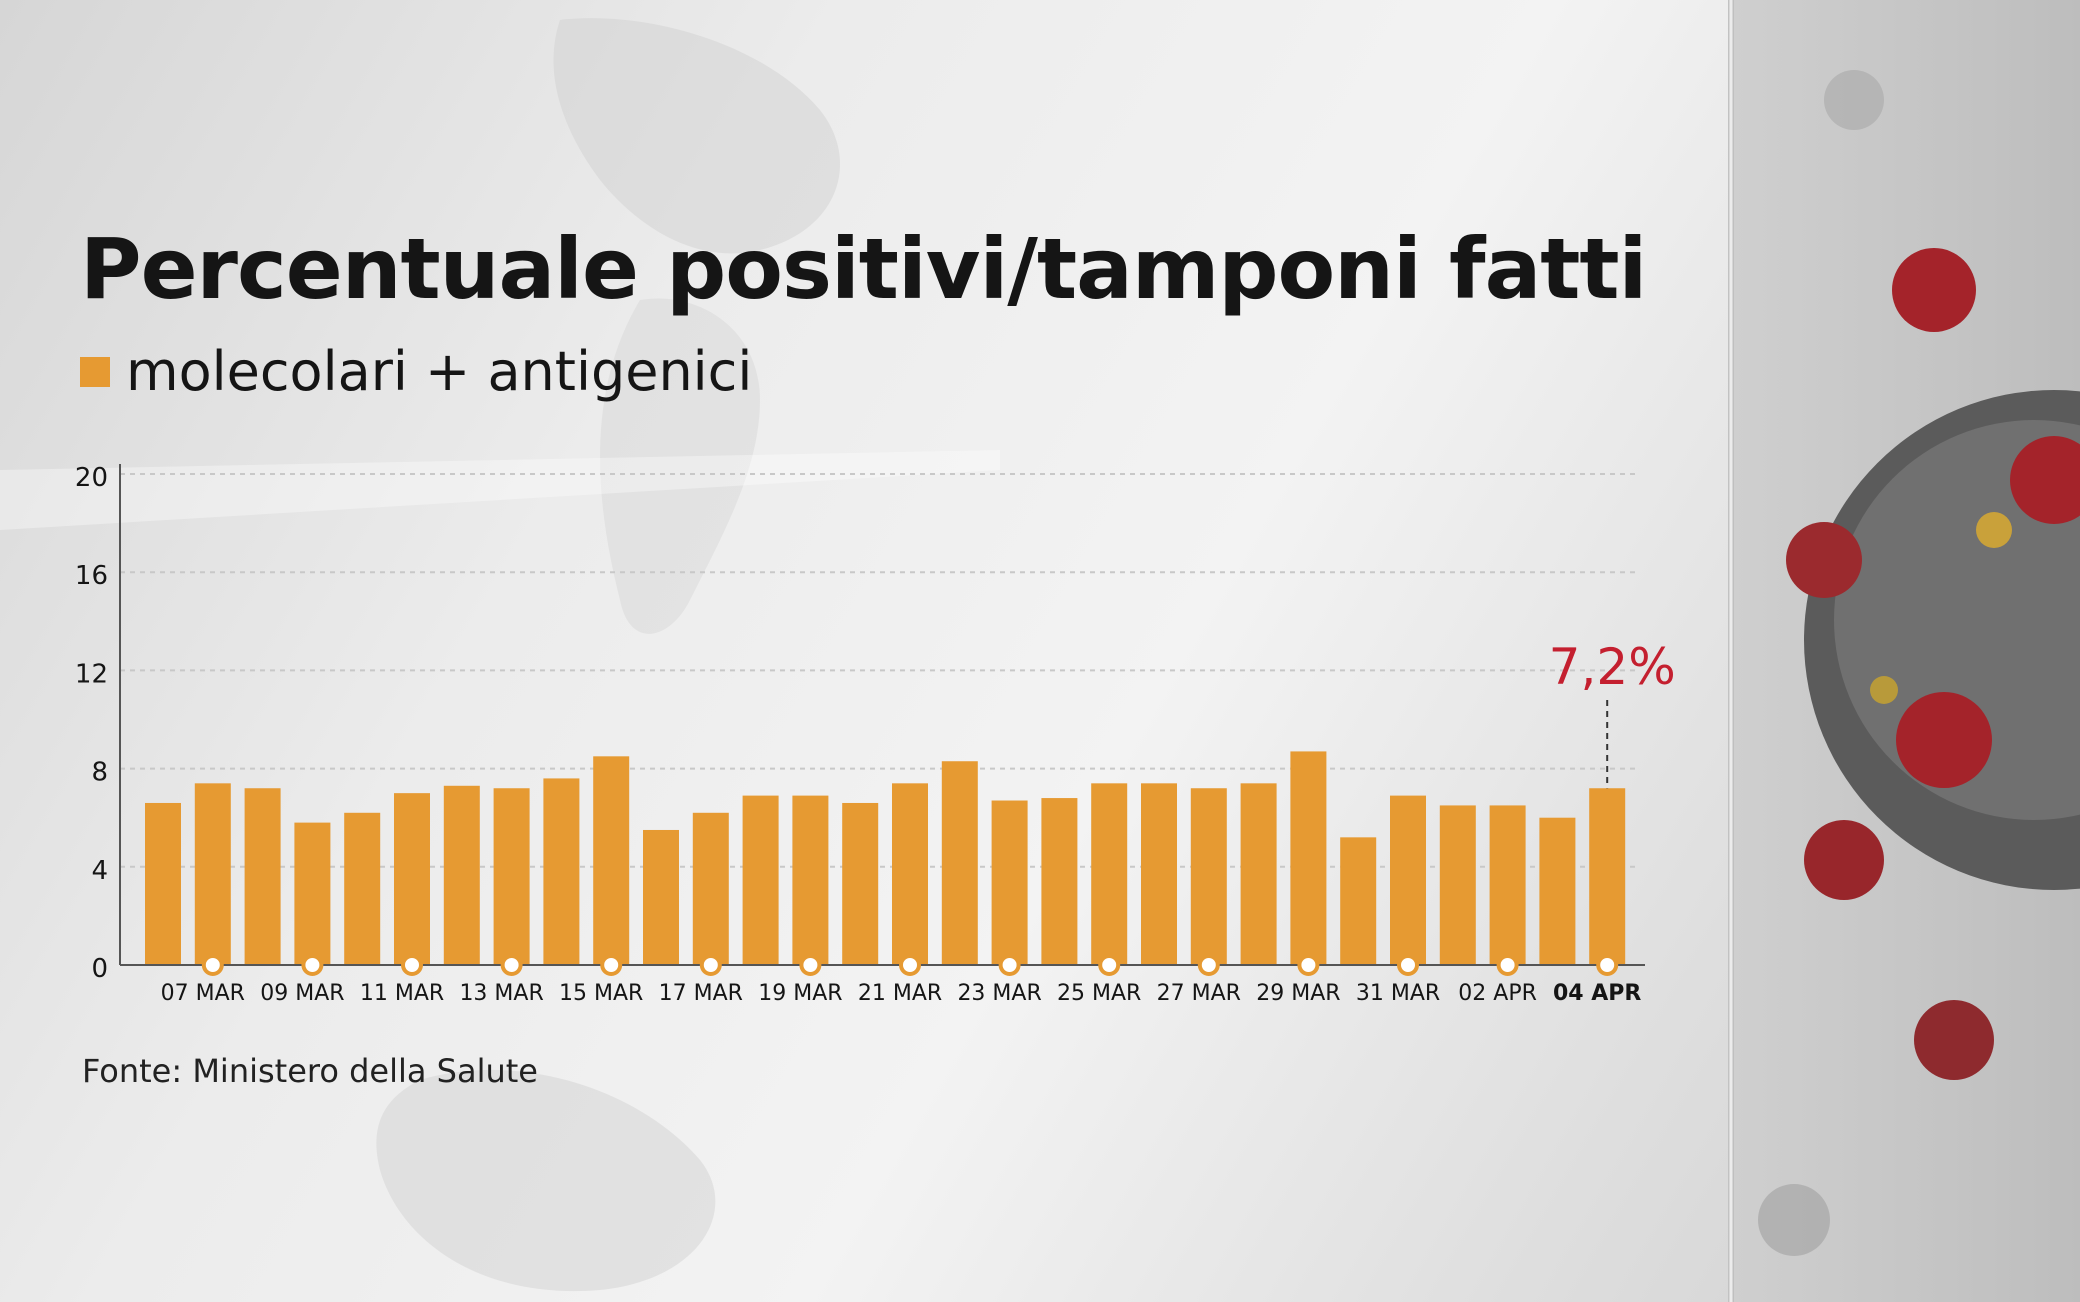 The width and height of the screenshot is (2080, 1302). I want to click on panel-divider, so click(1731, 651).